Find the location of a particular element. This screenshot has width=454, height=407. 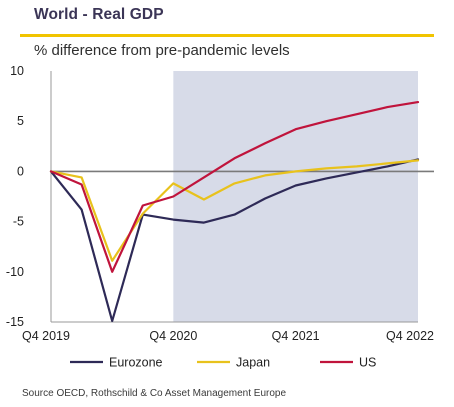

chart-title: World - Real GDP is located at coordinates (99, 14).